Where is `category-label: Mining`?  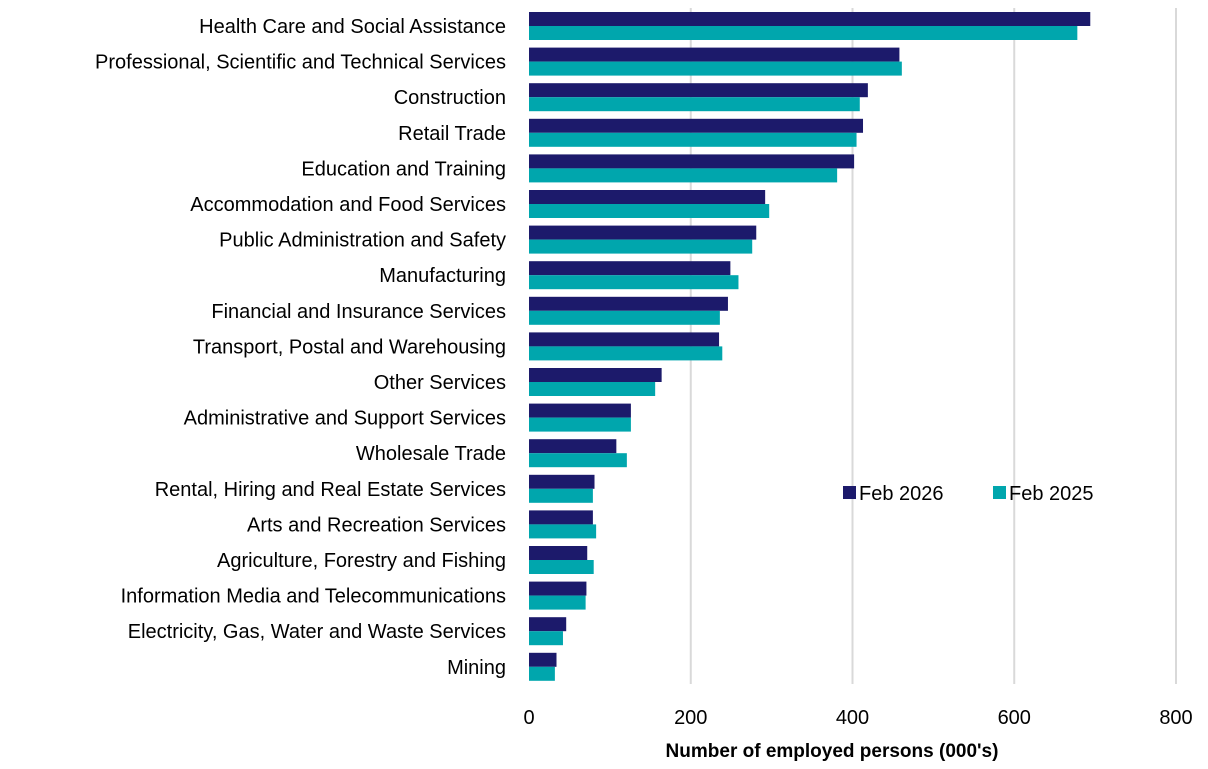 category-label: Mining is located at coordinates (476, 668).